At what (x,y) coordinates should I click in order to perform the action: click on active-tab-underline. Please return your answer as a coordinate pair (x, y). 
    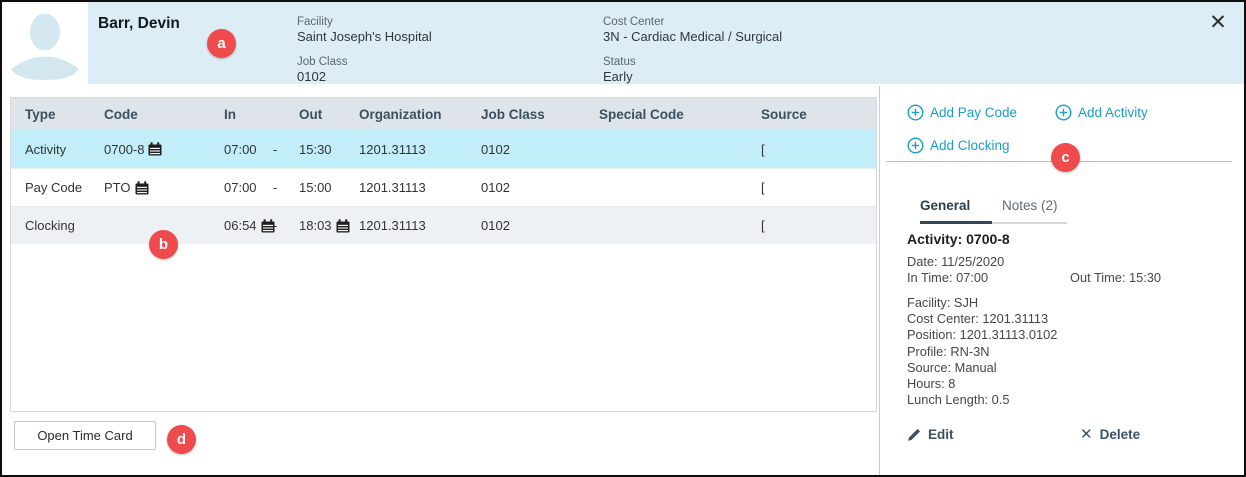
    Looking at the image, I should click on (956, 222).